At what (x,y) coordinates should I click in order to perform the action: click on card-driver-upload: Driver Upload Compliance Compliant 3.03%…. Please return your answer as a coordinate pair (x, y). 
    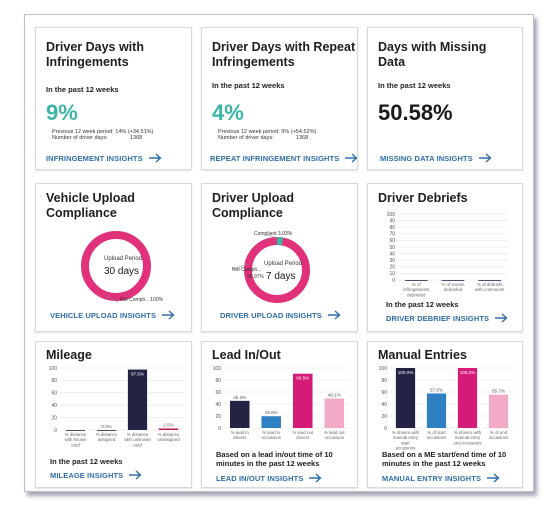
    Looking at the image, I should click on (279, 257).